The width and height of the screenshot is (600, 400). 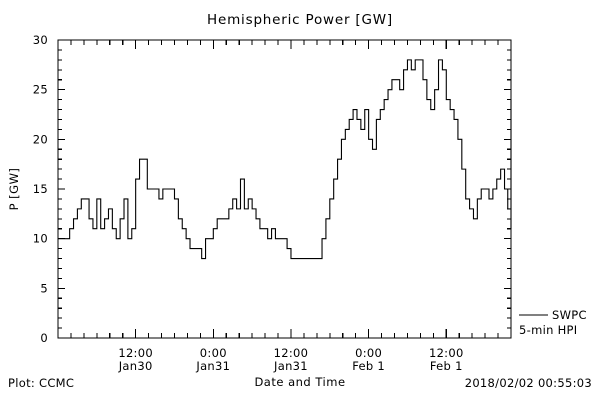 What do you see at coordinates (40, 90) in the screenshot?
I see `y-tick-label: 25` at bounding box center [40, 90].